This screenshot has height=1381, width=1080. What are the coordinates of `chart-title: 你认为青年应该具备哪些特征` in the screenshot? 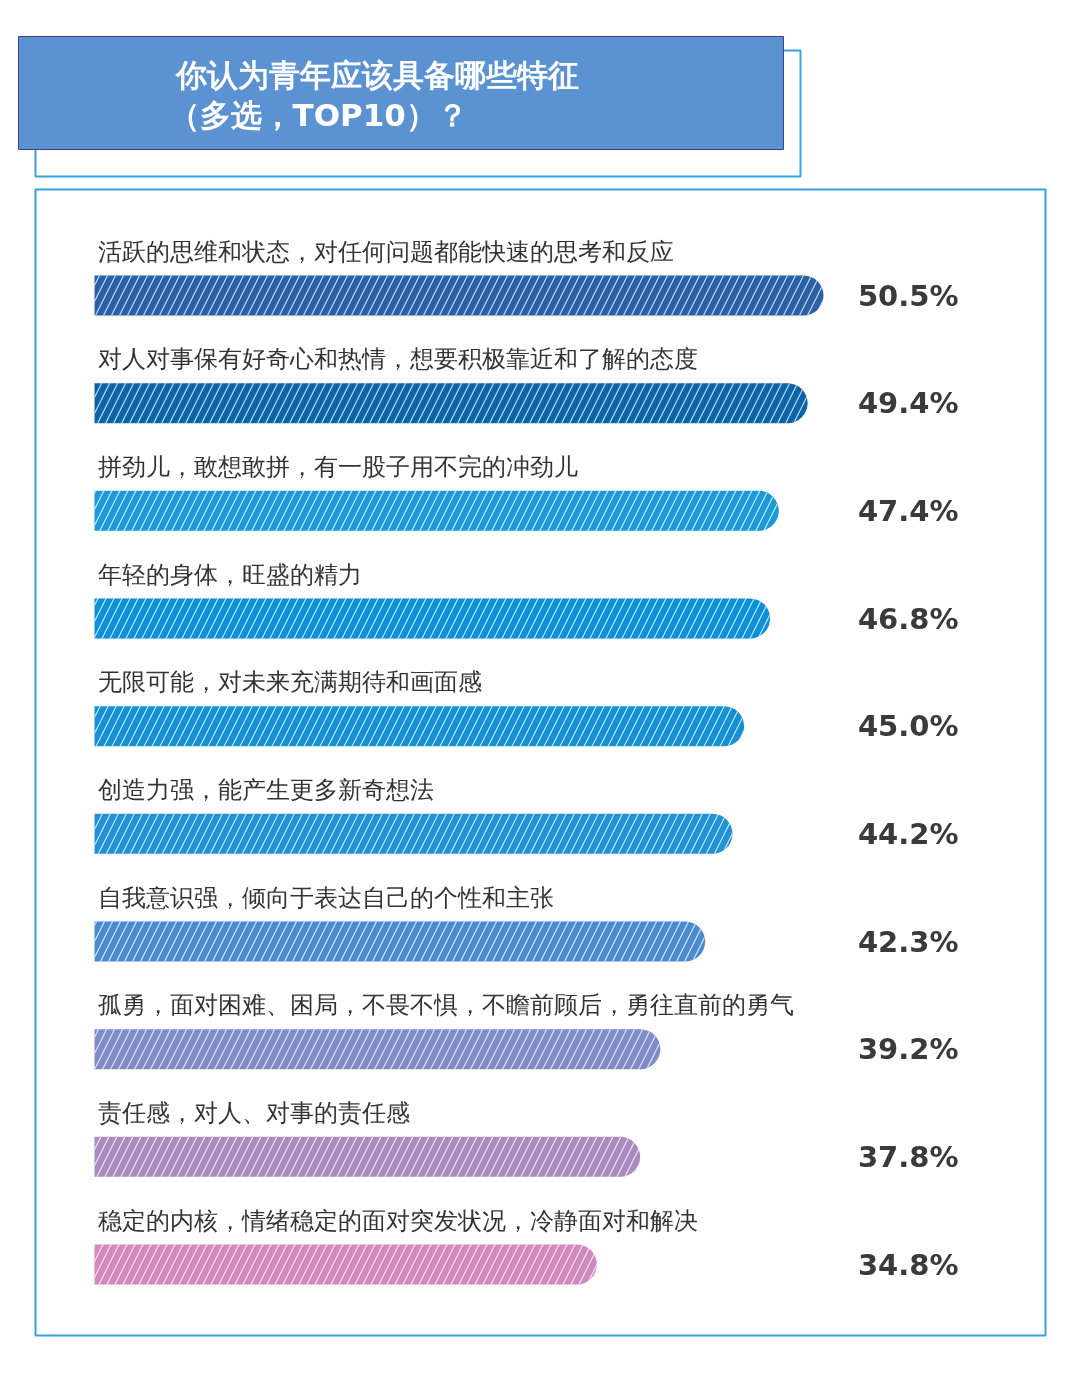 It's located at (376, 74).